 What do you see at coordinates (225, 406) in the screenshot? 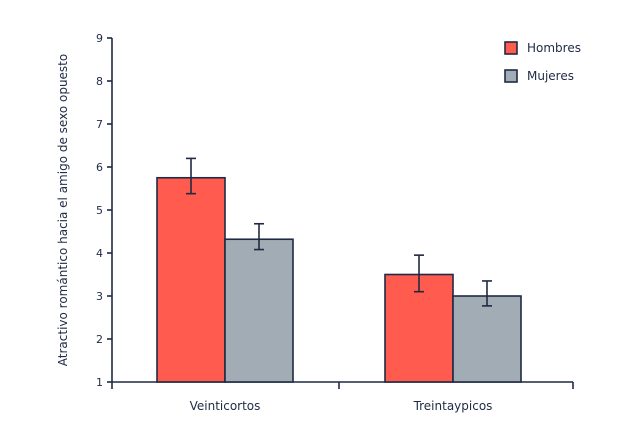
I see `x-category-label: Veinticortos` at bounding box center [225, 406].